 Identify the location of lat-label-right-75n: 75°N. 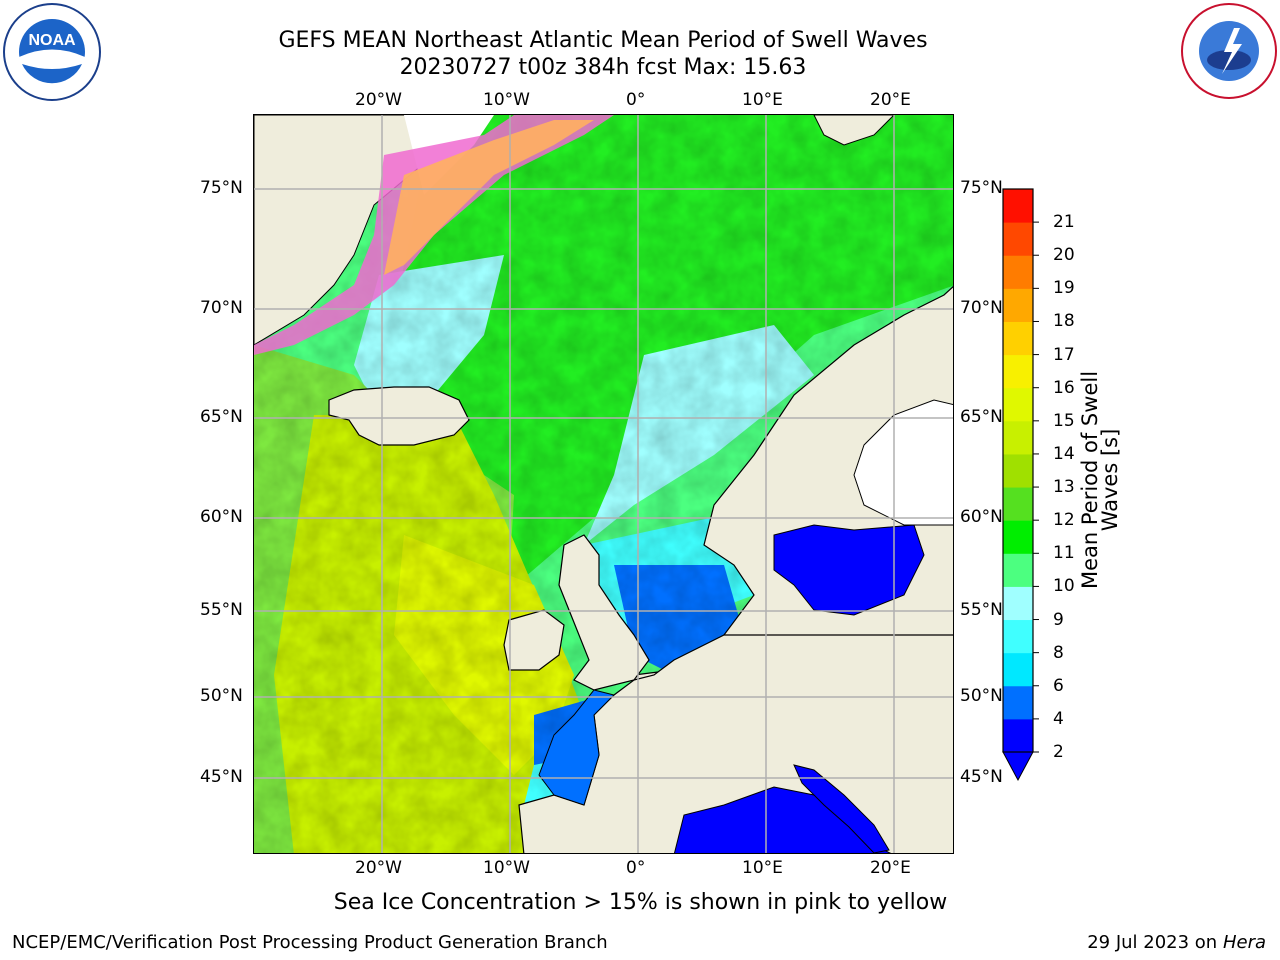
(981, 188).